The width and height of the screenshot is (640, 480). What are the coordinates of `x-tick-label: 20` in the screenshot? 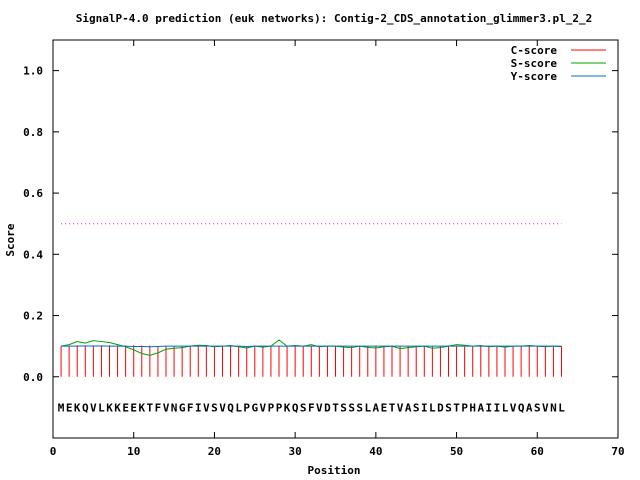 It's located at (214, 451).